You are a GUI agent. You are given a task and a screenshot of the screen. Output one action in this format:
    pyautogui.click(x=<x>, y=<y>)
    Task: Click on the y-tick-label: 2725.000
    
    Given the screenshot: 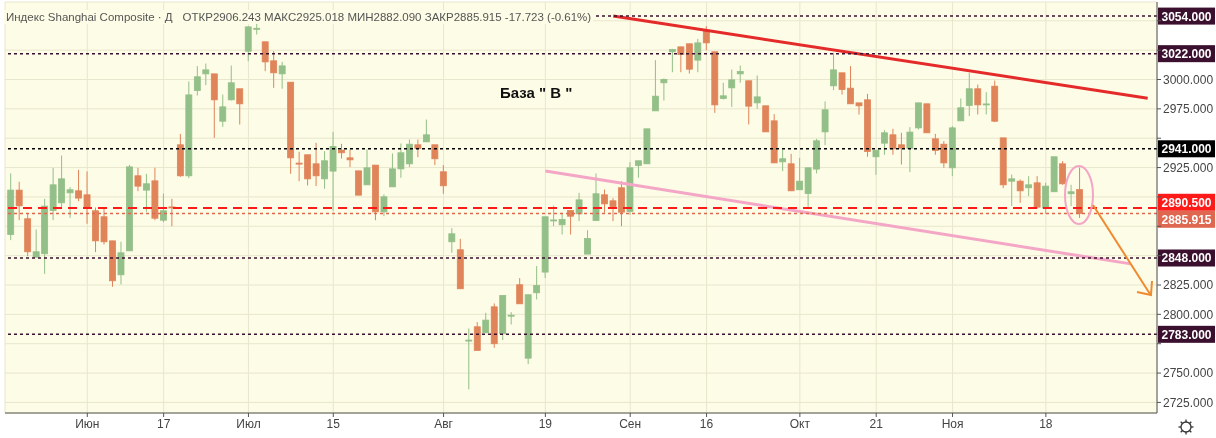 What is the action you would take?
    pyautogui.click(x=1188, y=402)
    